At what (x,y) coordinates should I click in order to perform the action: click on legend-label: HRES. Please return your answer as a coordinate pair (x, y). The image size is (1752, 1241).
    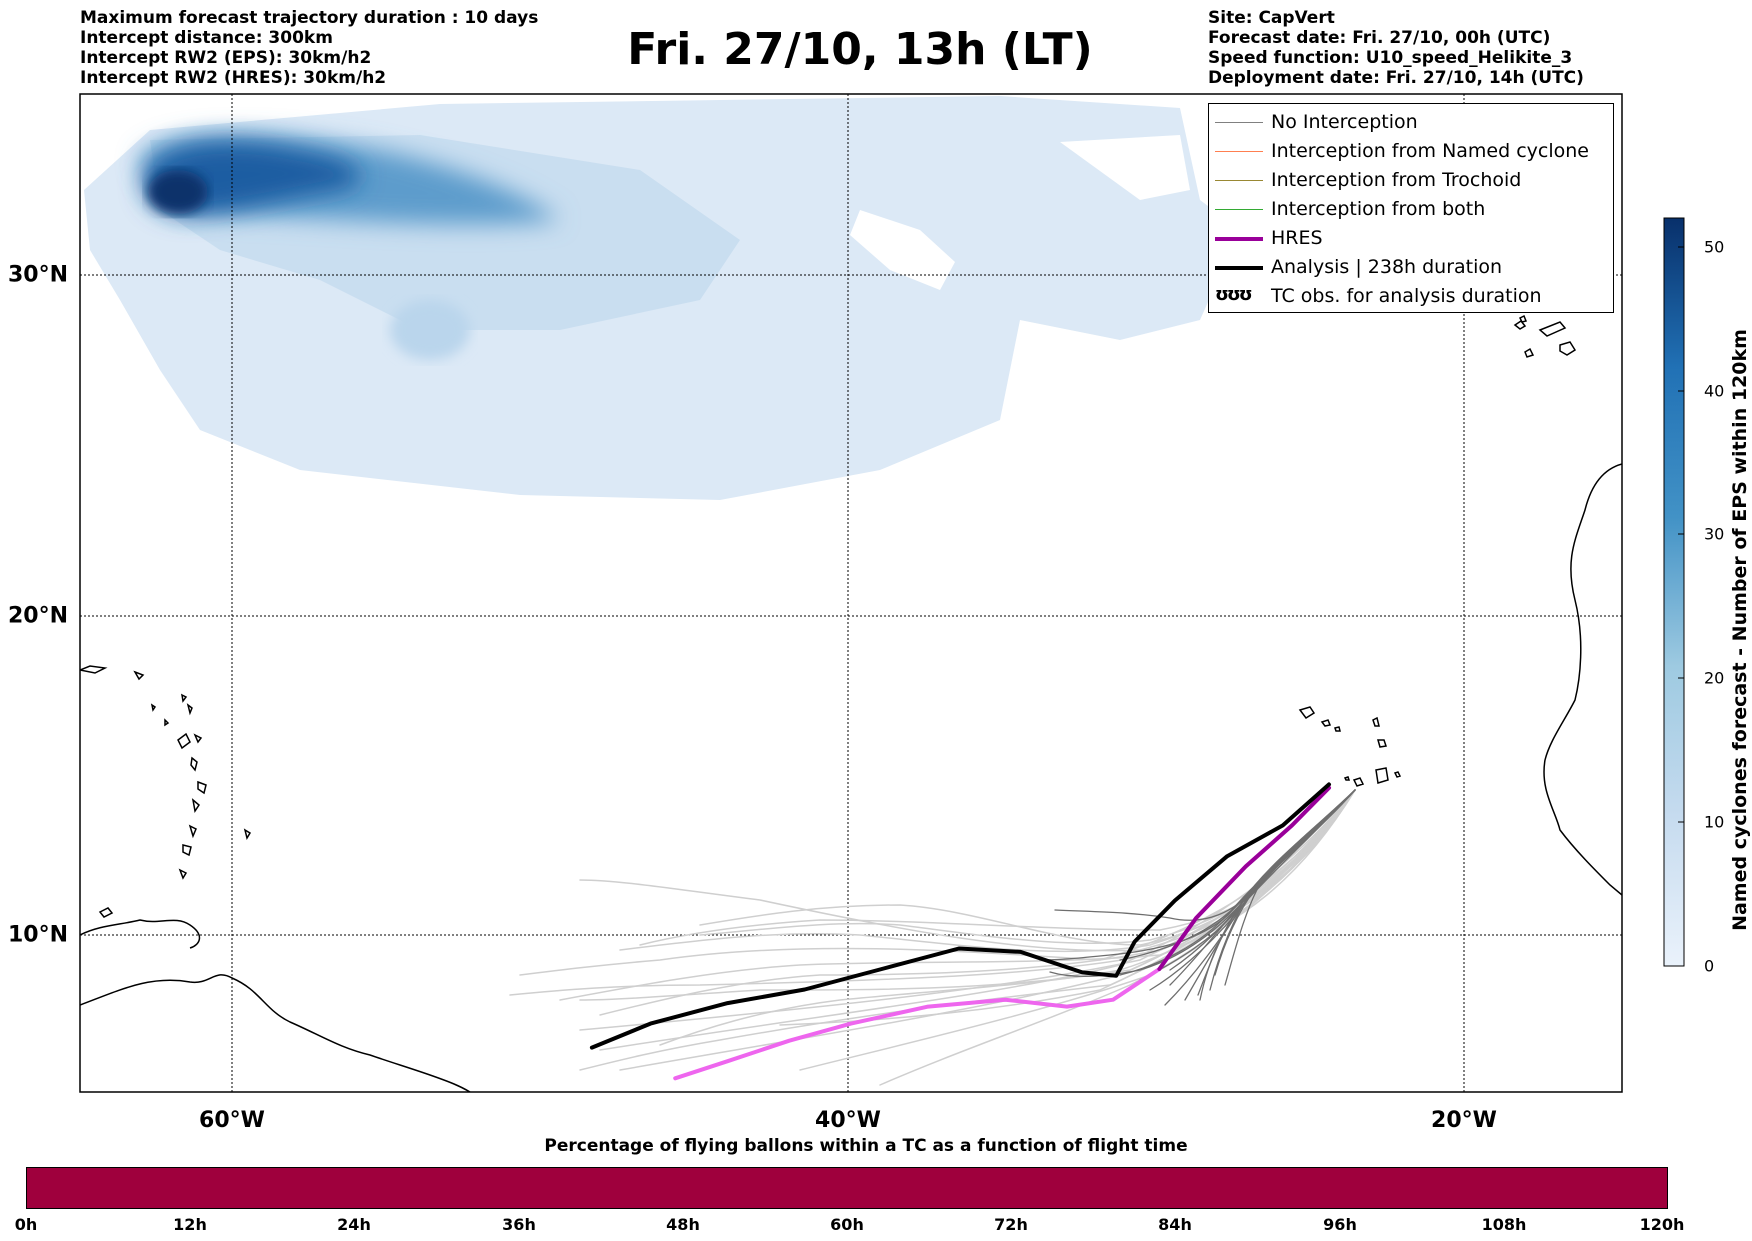
    Looking at the image, I should click on (1297, 238).